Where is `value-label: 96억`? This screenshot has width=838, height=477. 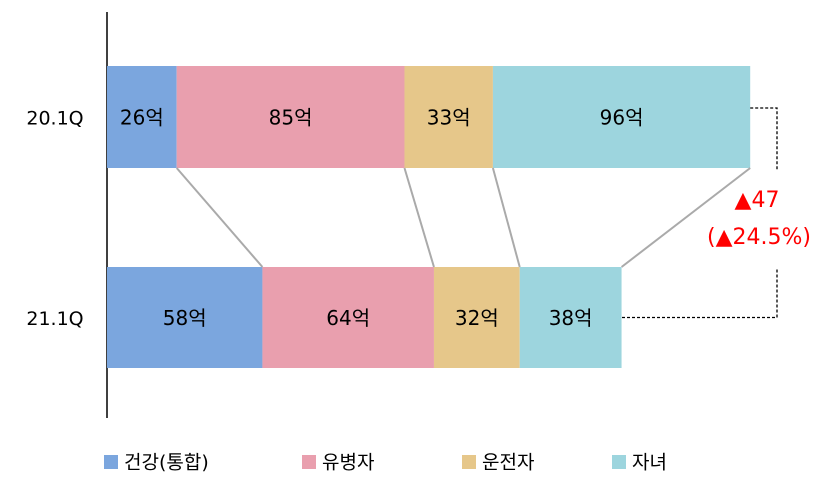 value-label: 96억 is located at coordinates (622, 118).